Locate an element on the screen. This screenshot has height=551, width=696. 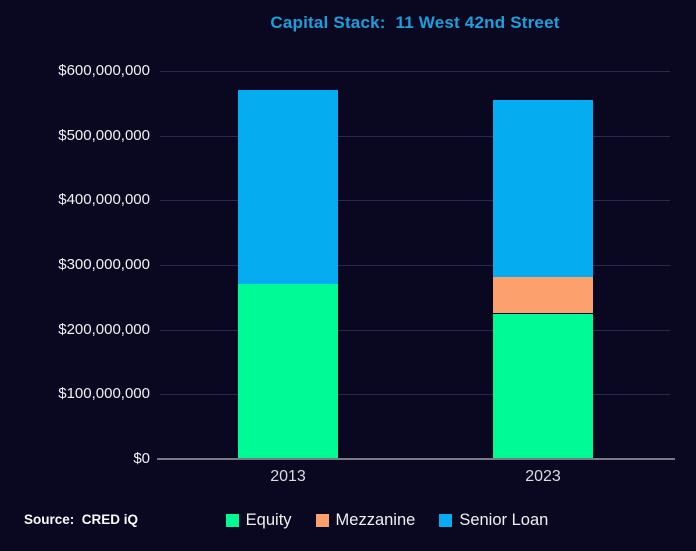
x-axis-category-label: 2023 is located at coordinates (543, 476).